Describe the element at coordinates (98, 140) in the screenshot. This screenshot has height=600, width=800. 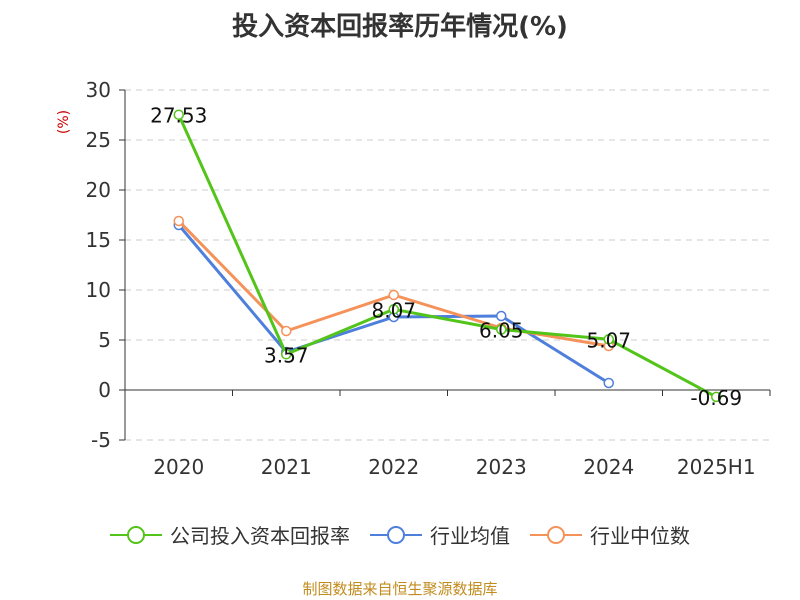
I see `y-tick-label: 25` at that location.